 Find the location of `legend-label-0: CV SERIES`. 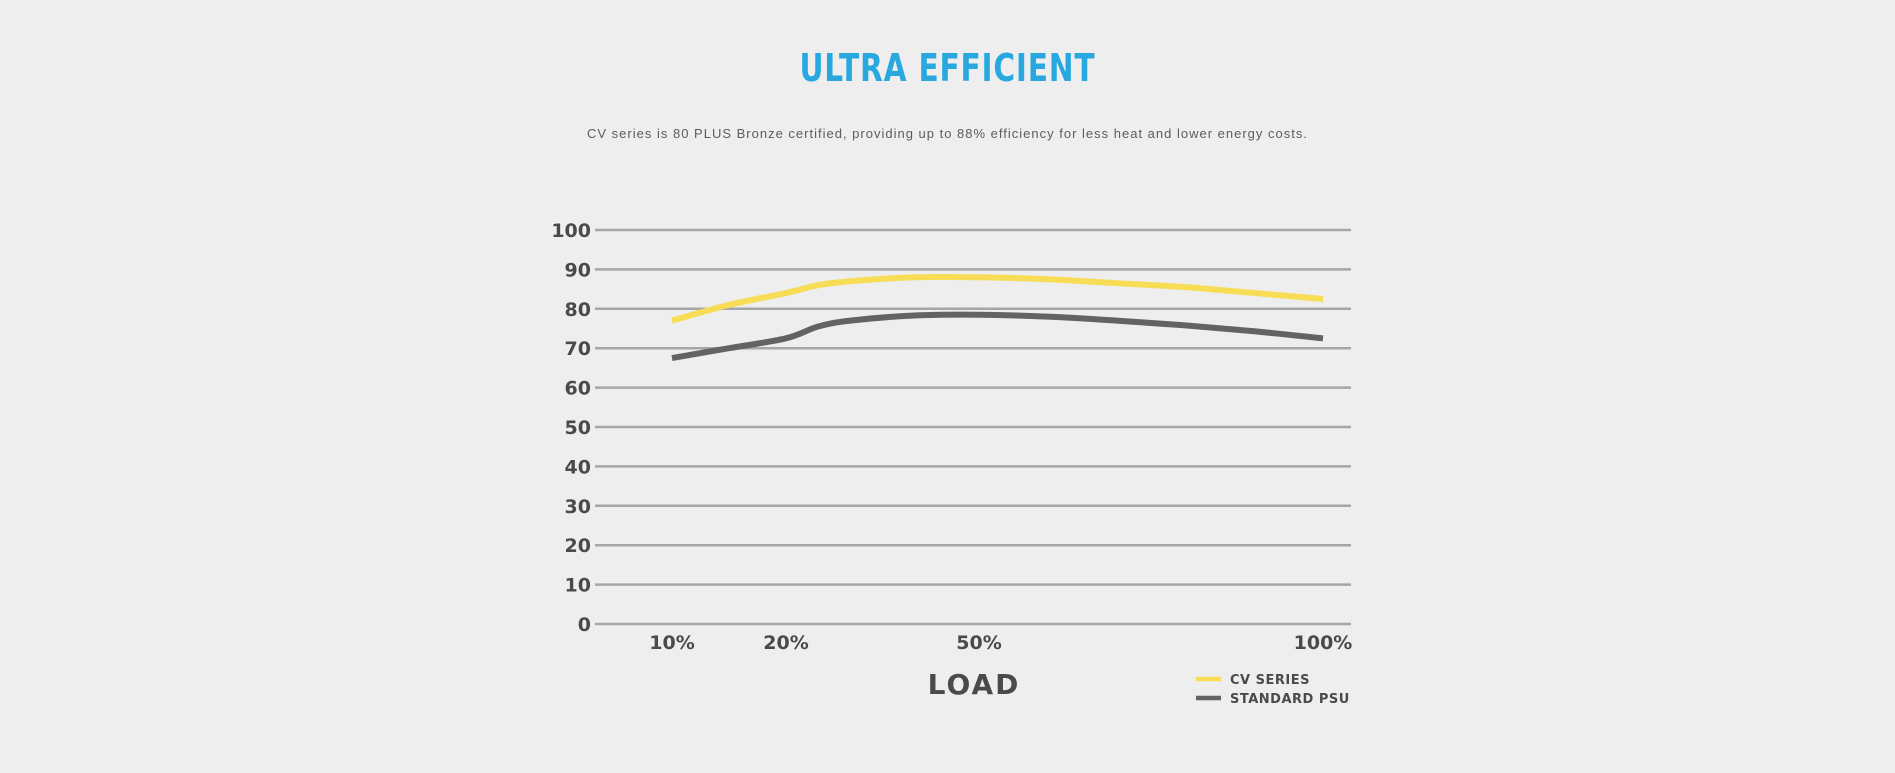

legend-label-0: CV SERIES is located at coordinates (1270, 680).